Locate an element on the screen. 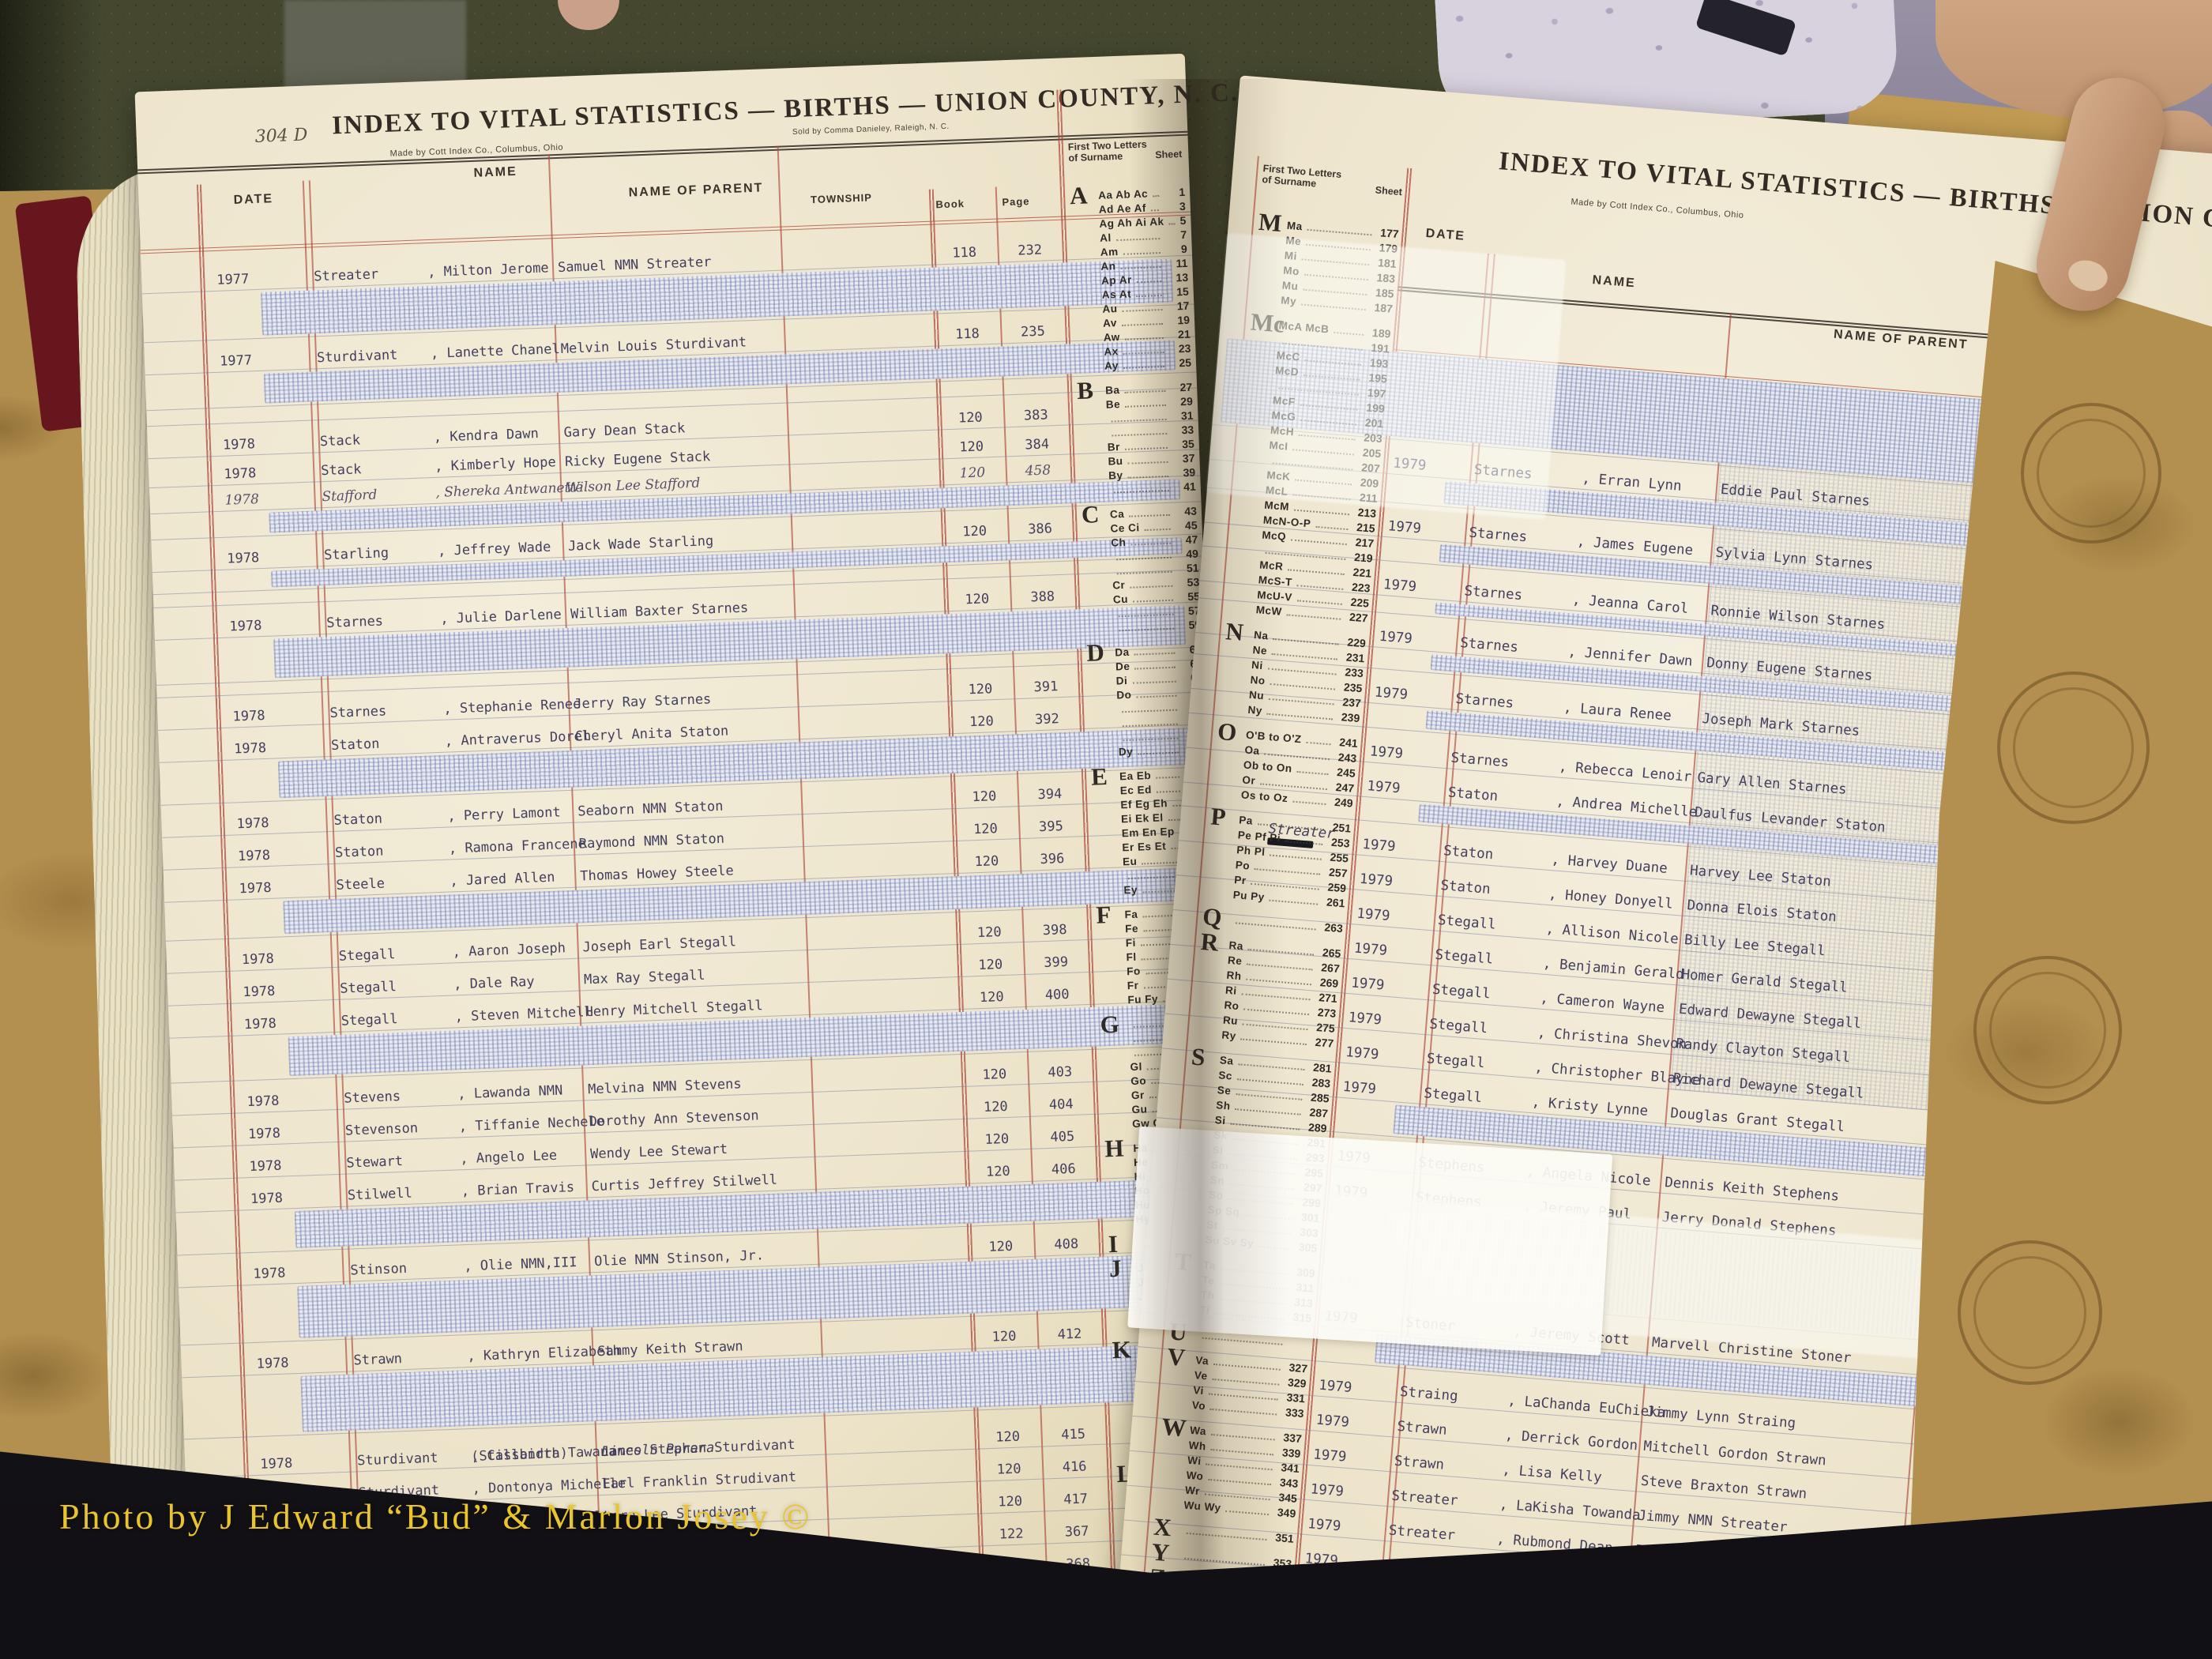 The width and height of the screenshot is (2212, 1659). entry-given-name: , Lanette Chanel is located at coordinates (495, 351).